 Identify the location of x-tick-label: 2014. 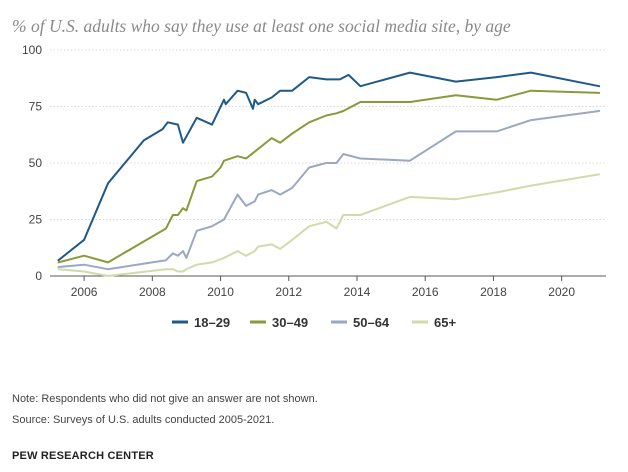
(357, 292).